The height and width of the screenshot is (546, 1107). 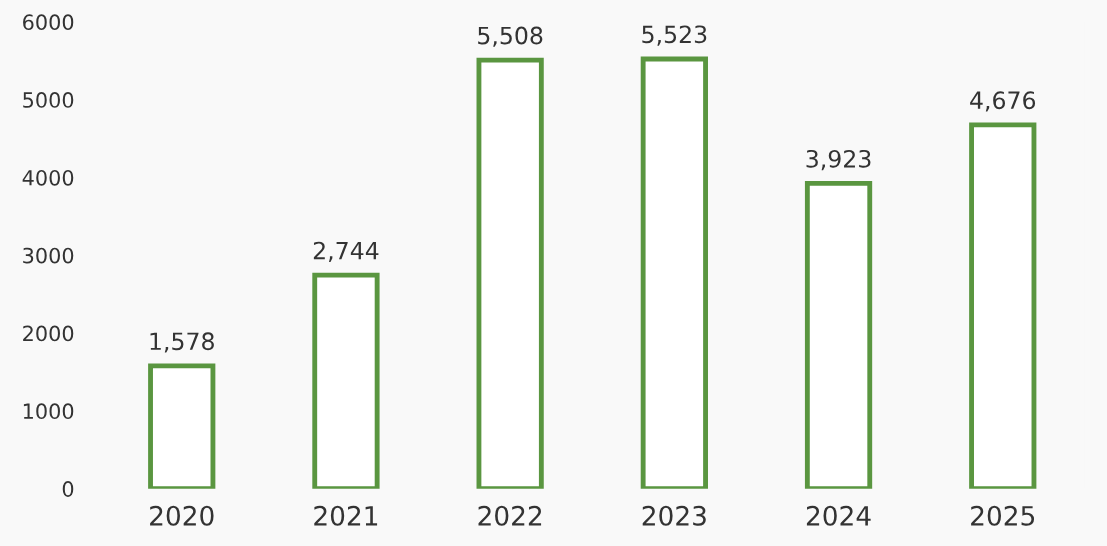 I want to click on x-tick-label: 2022, so click(x=510, y=515).